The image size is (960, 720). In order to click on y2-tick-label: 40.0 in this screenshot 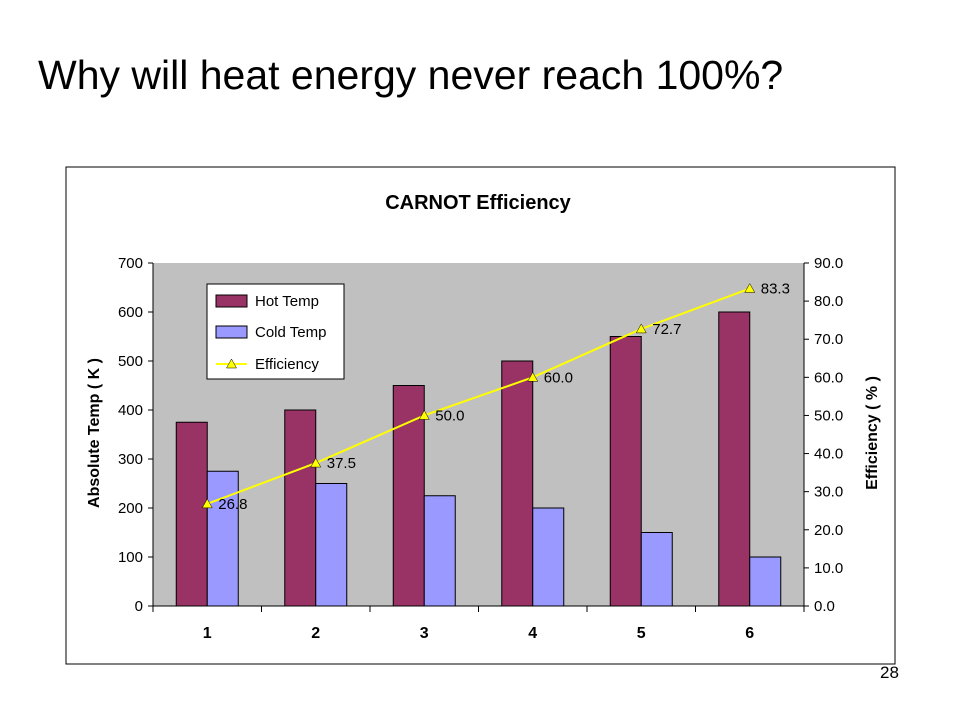, I will do `click(828, 454)`.